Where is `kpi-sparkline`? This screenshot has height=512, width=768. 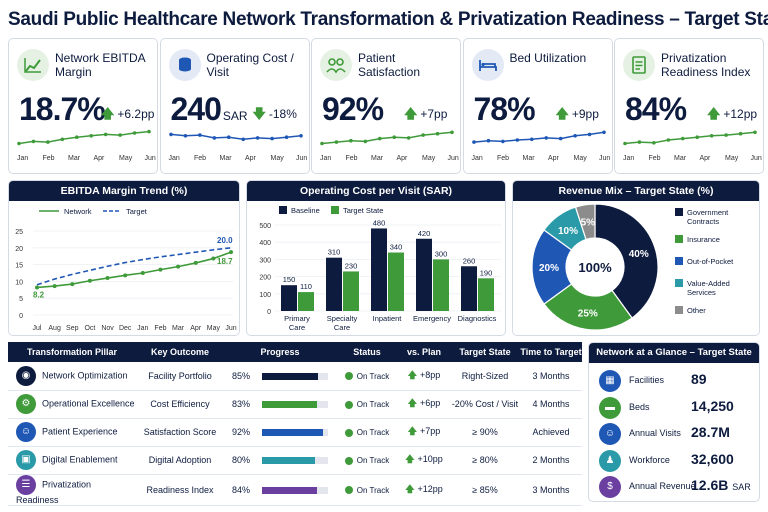
kpi-sparkline is located at coordinates (538, 137).